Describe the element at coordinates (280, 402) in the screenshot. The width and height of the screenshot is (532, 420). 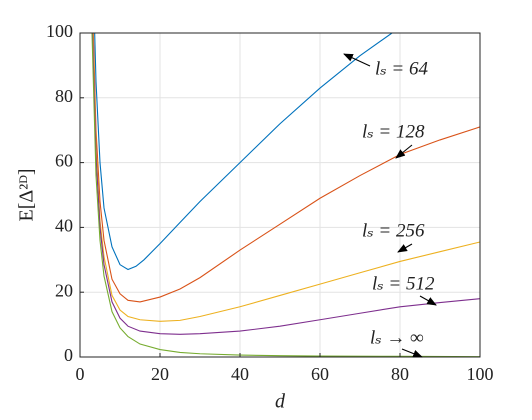
I see `x-axis-label: d` at that location.